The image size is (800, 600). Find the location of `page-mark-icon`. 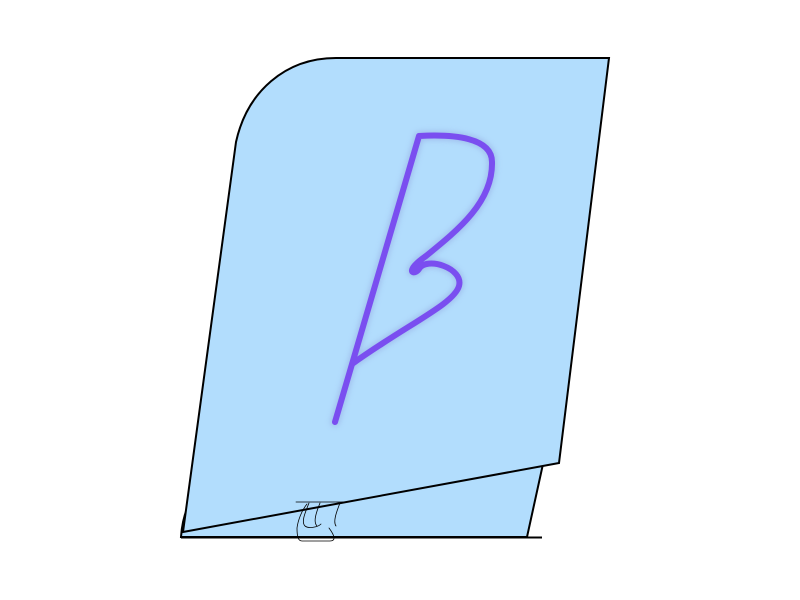

page-mark-icon is located at coordinates (320, 521).